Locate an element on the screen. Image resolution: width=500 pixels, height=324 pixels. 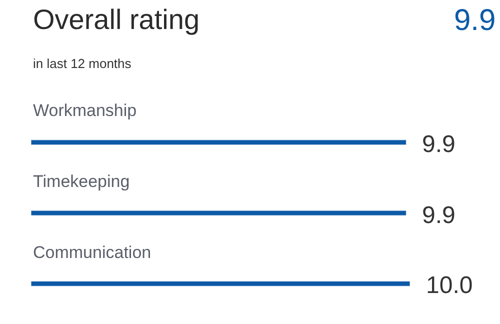
y-tick-label: Communication is located at coordinates (92, 252).